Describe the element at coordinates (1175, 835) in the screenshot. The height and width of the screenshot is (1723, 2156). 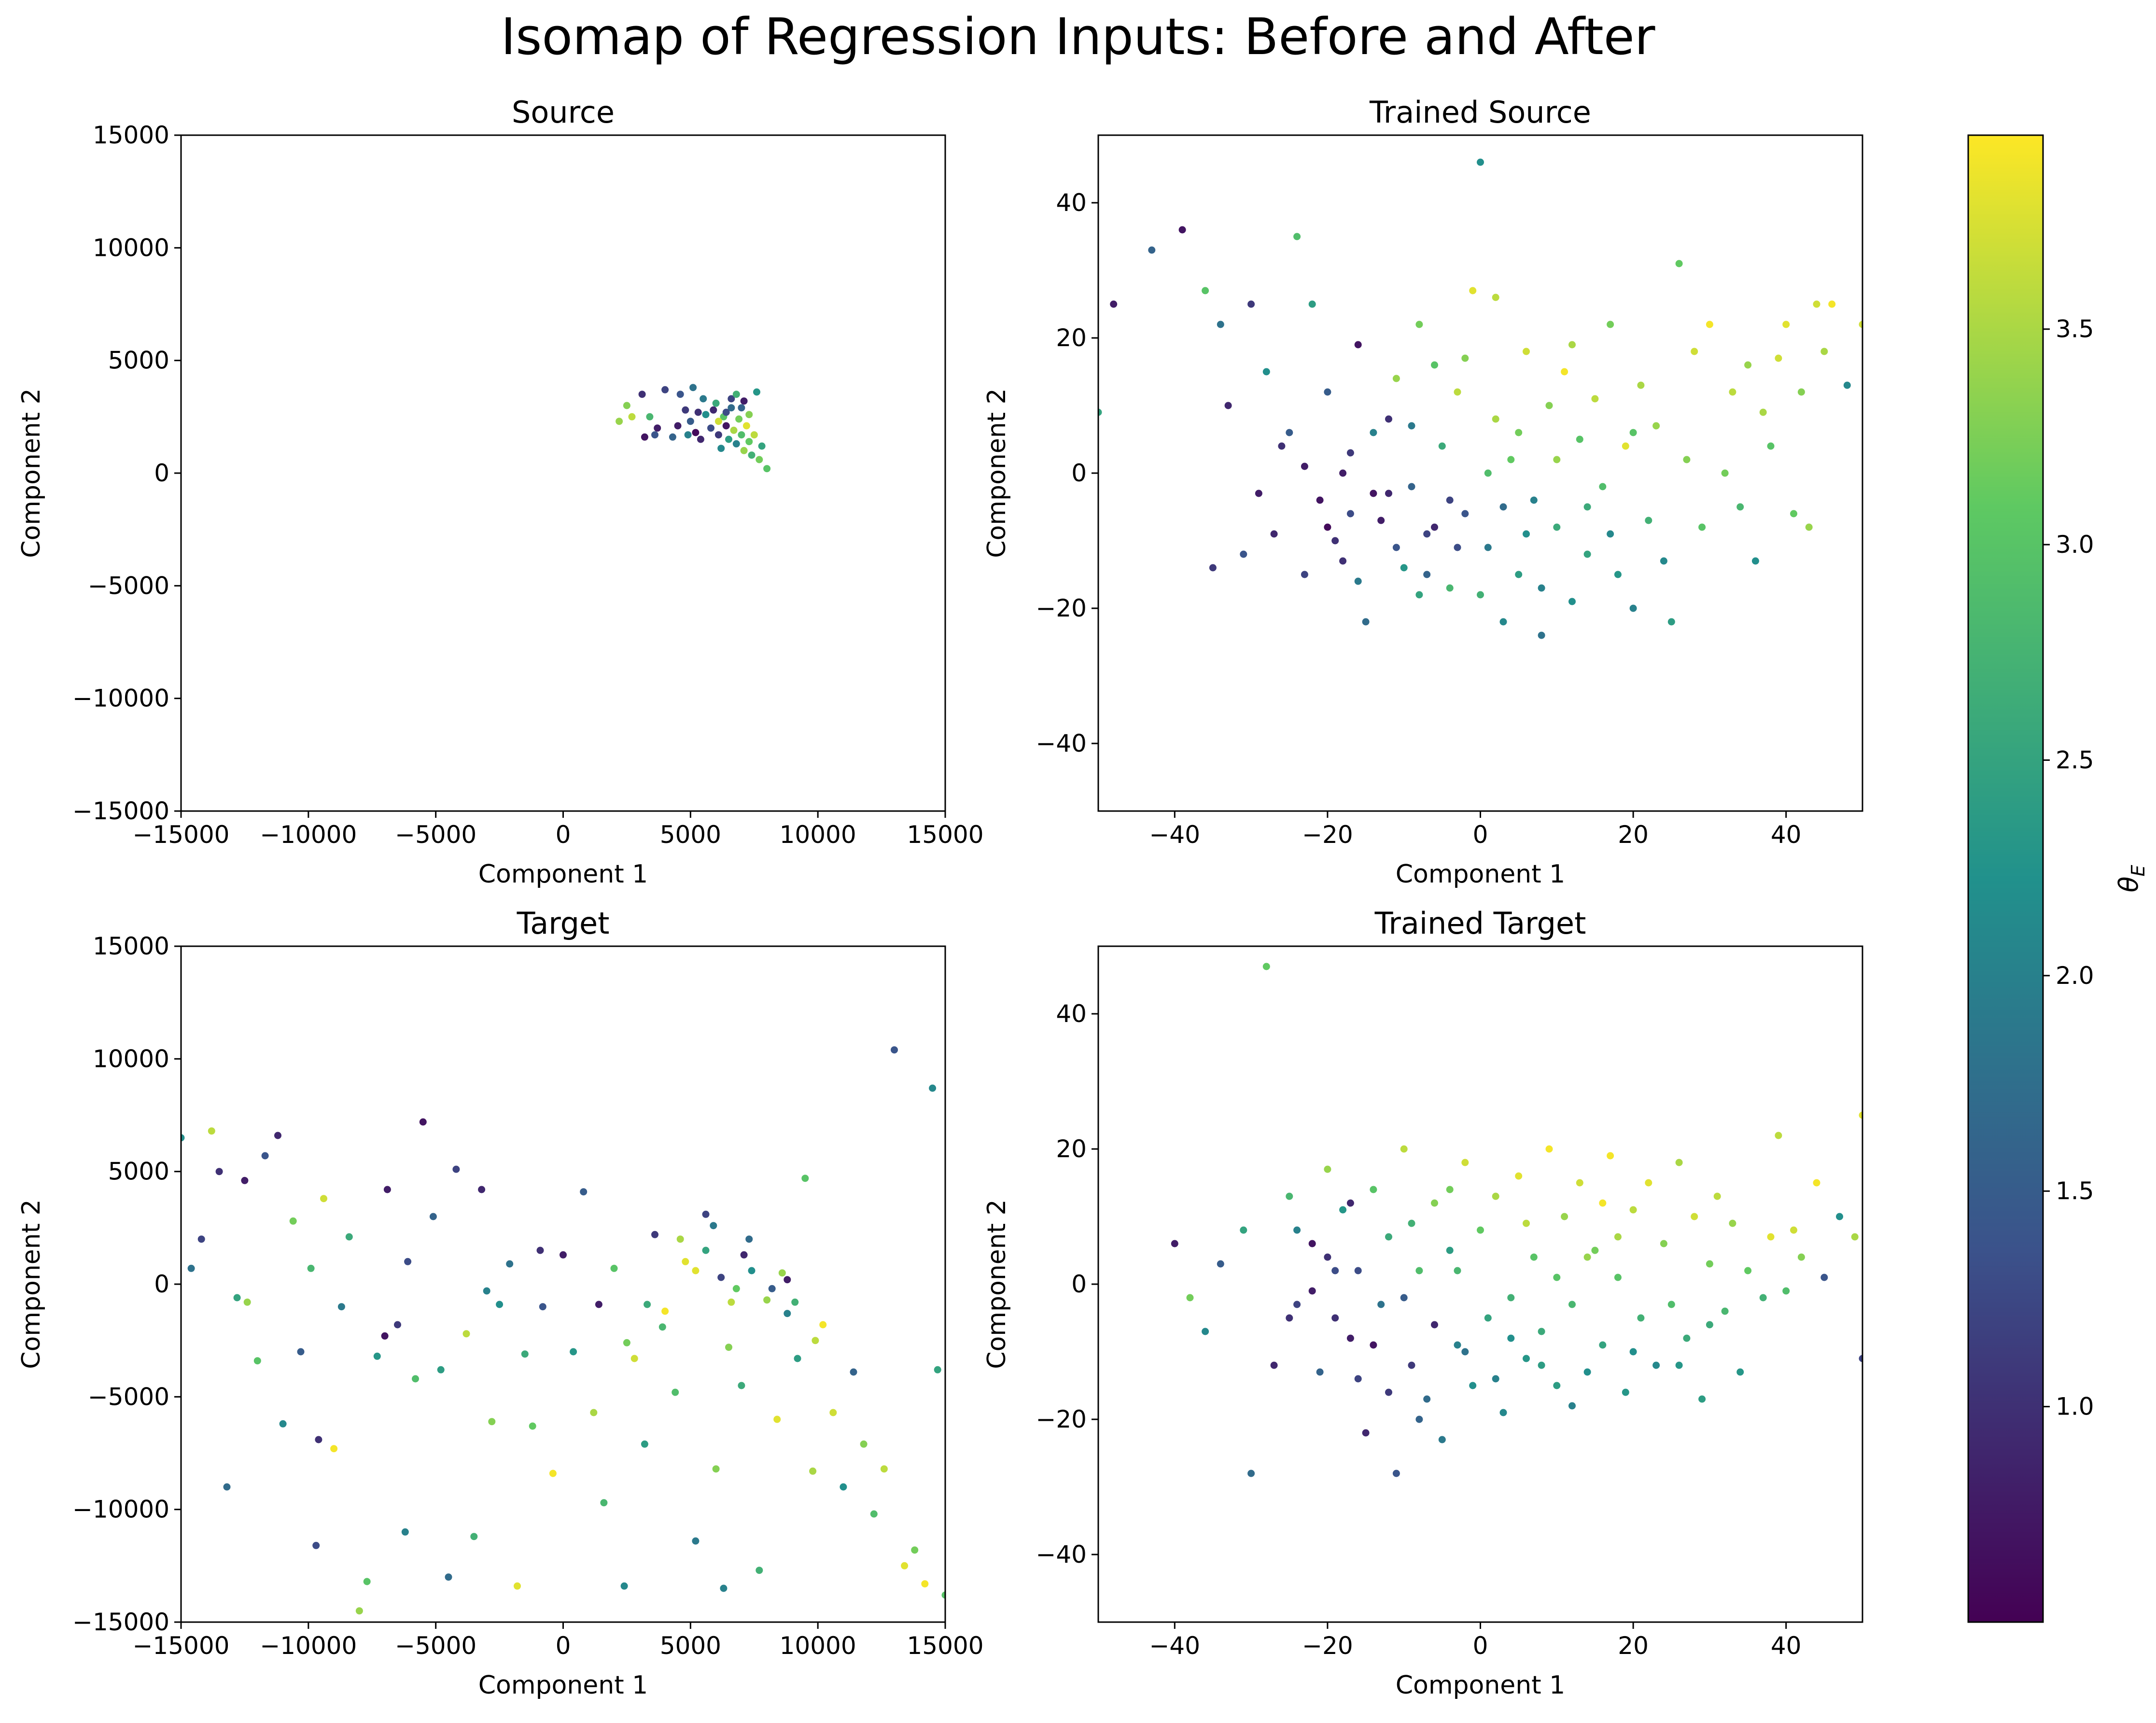
I see `x-tick-label: −40` at that location.